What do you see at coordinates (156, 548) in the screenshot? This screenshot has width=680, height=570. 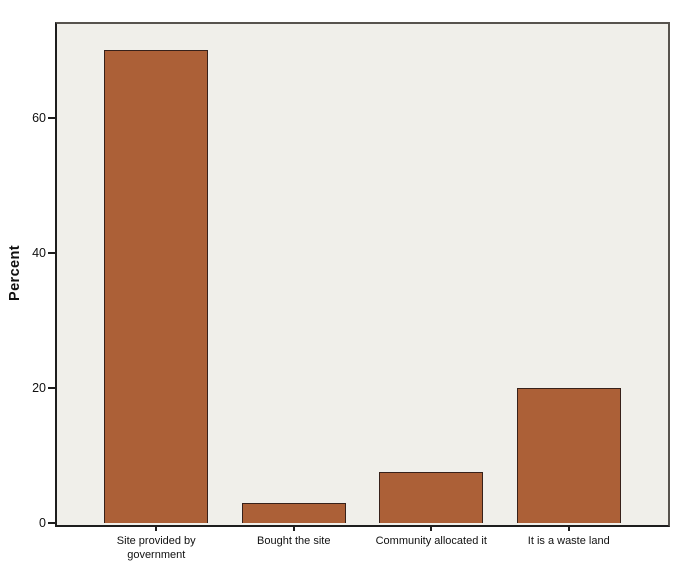 I see `x-tick-label: Site provided by government` at bounding box center [156, 548].